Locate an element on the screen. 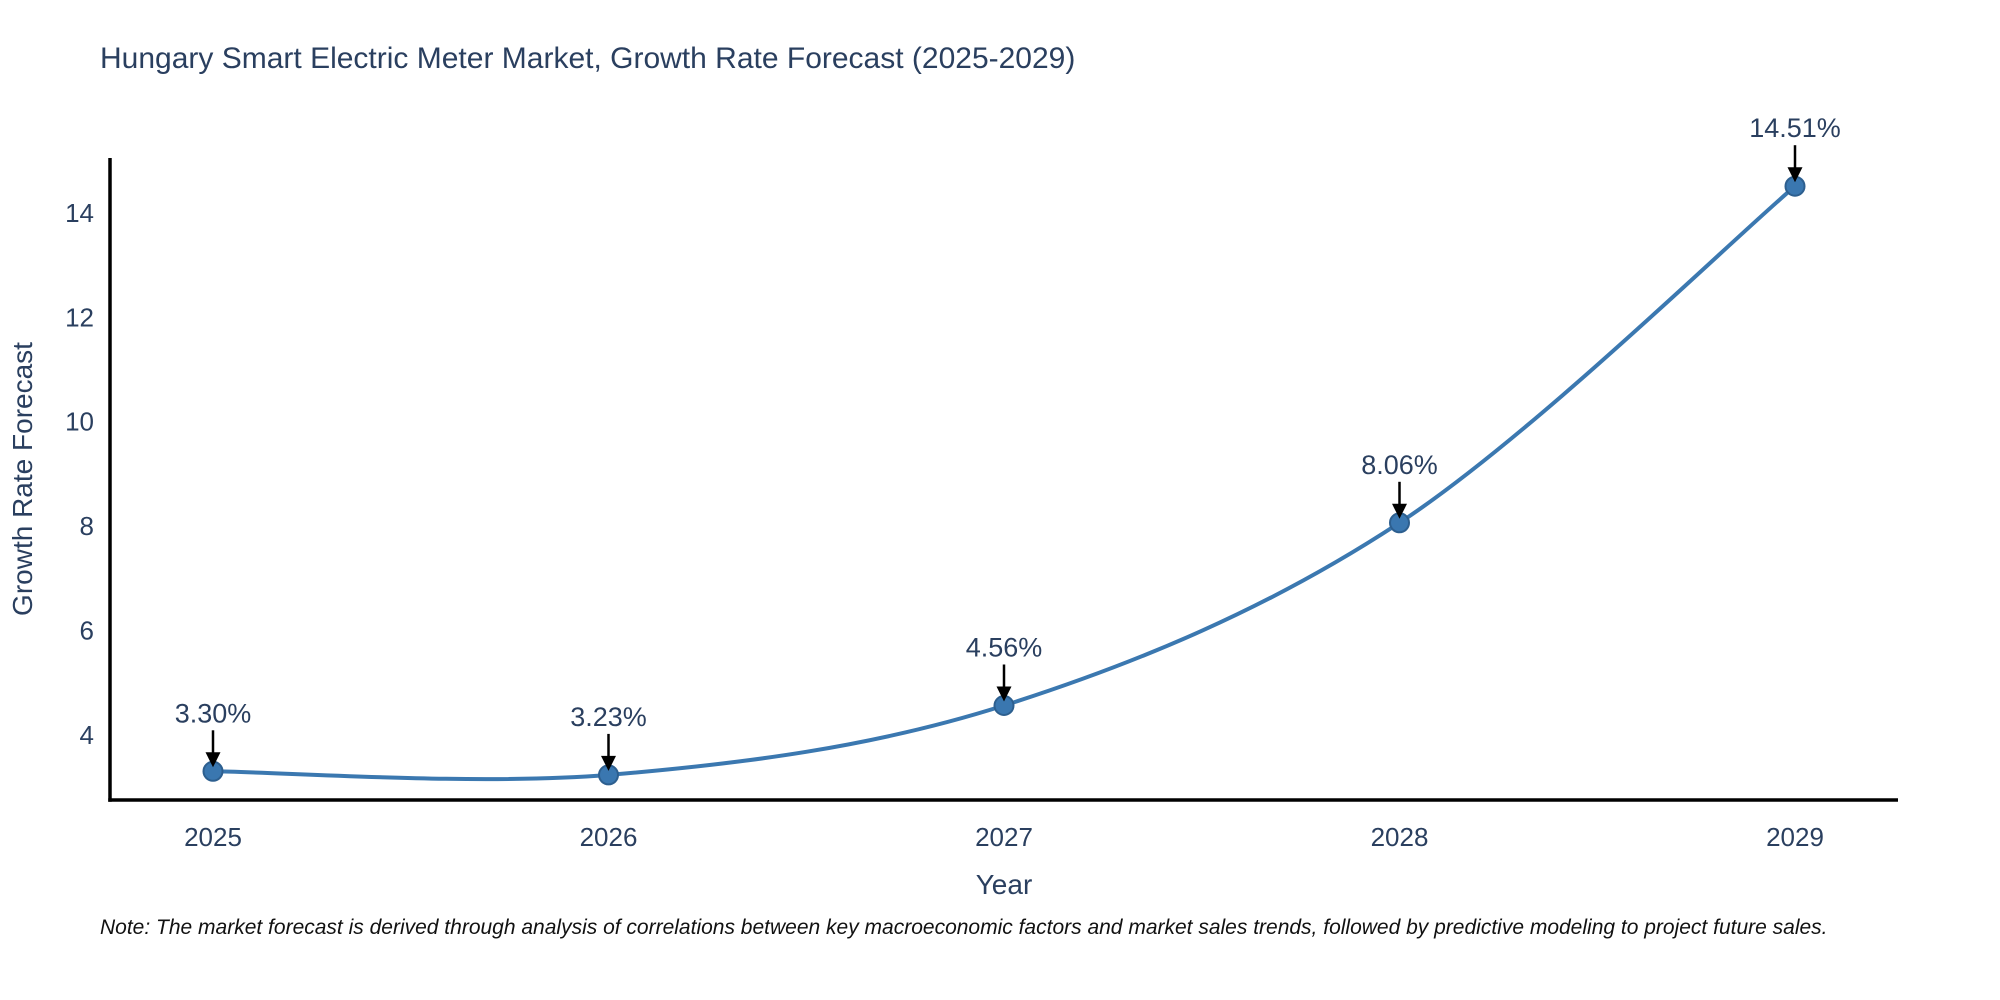 This screenshot has width=2000, height=1000. y-tick-label: 6 is located at coordinates (87, 631).